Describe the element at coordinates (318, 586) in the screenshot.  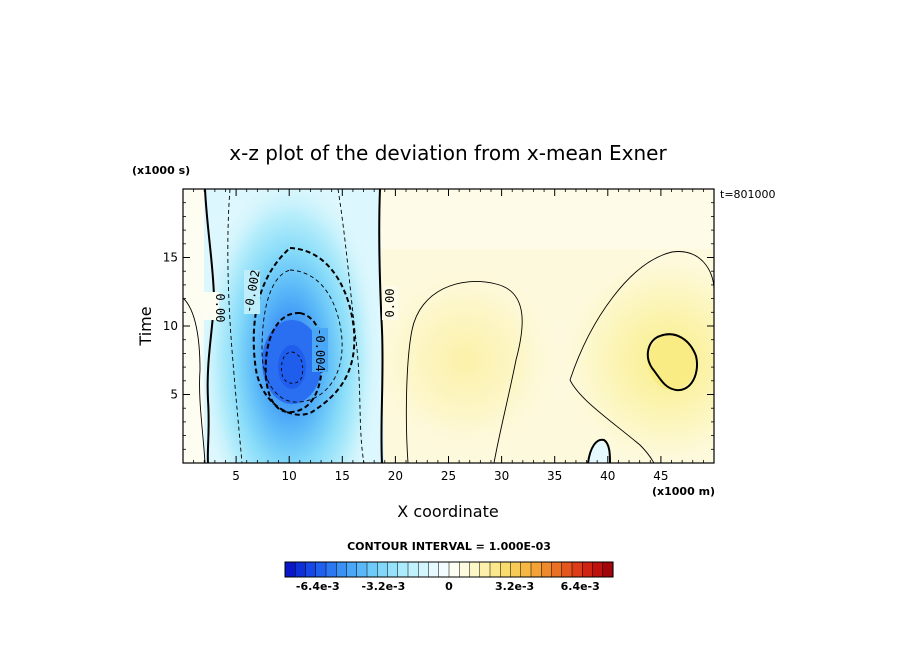
I see `colorbar-tick-label: -6.4e-3` at that location.